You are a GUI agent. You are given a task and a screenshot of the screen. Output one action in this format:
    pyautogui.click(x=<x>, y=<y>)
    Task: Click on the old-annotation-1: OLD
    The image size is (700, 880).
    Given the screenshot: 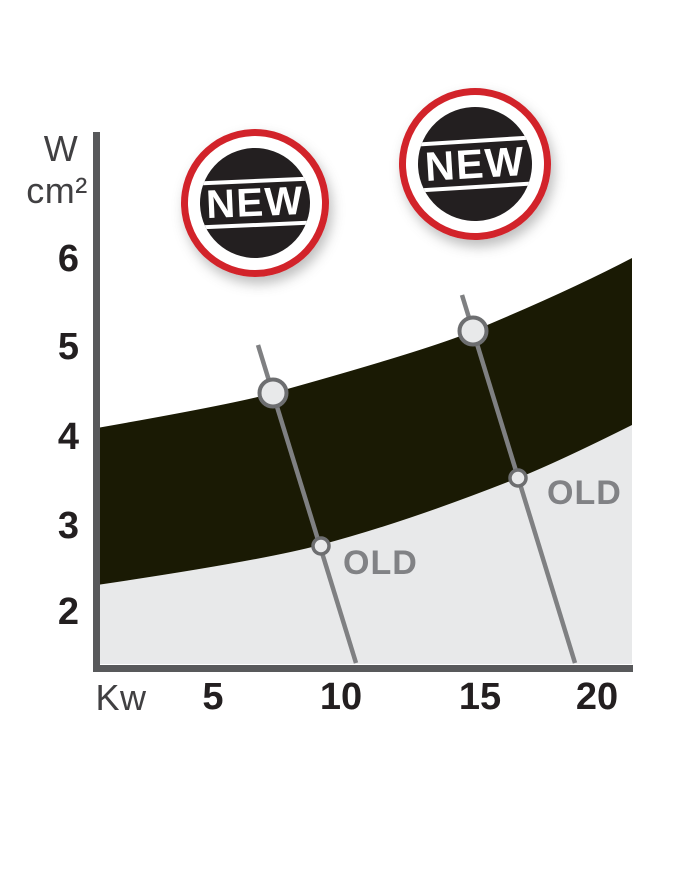 What is the action you would take?
    pyautogui.click(x=380, y=563)
    